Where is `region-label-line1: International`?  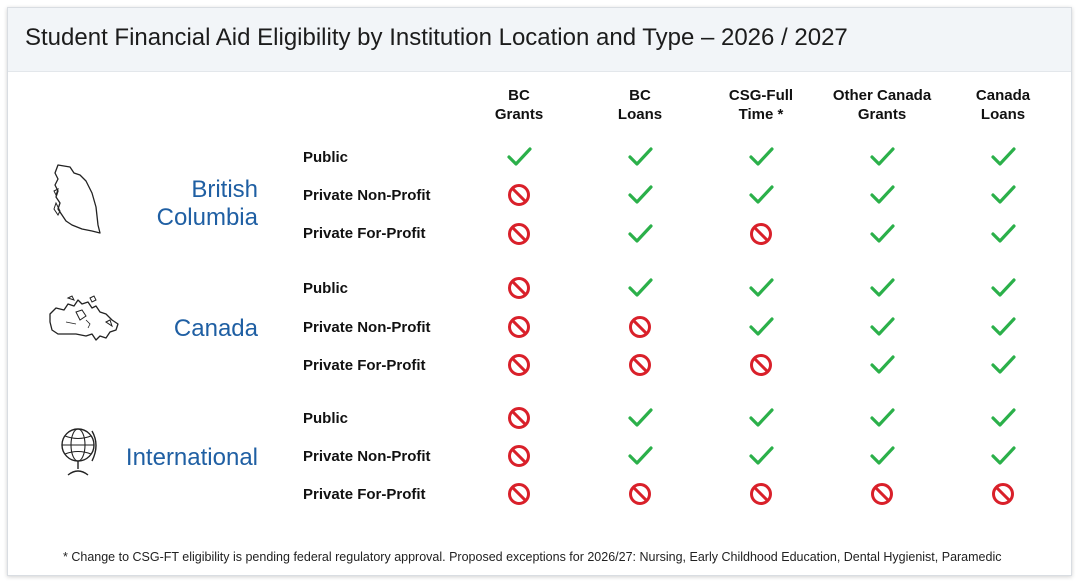
region-label-line1: International is located at coordinates (191, 457).